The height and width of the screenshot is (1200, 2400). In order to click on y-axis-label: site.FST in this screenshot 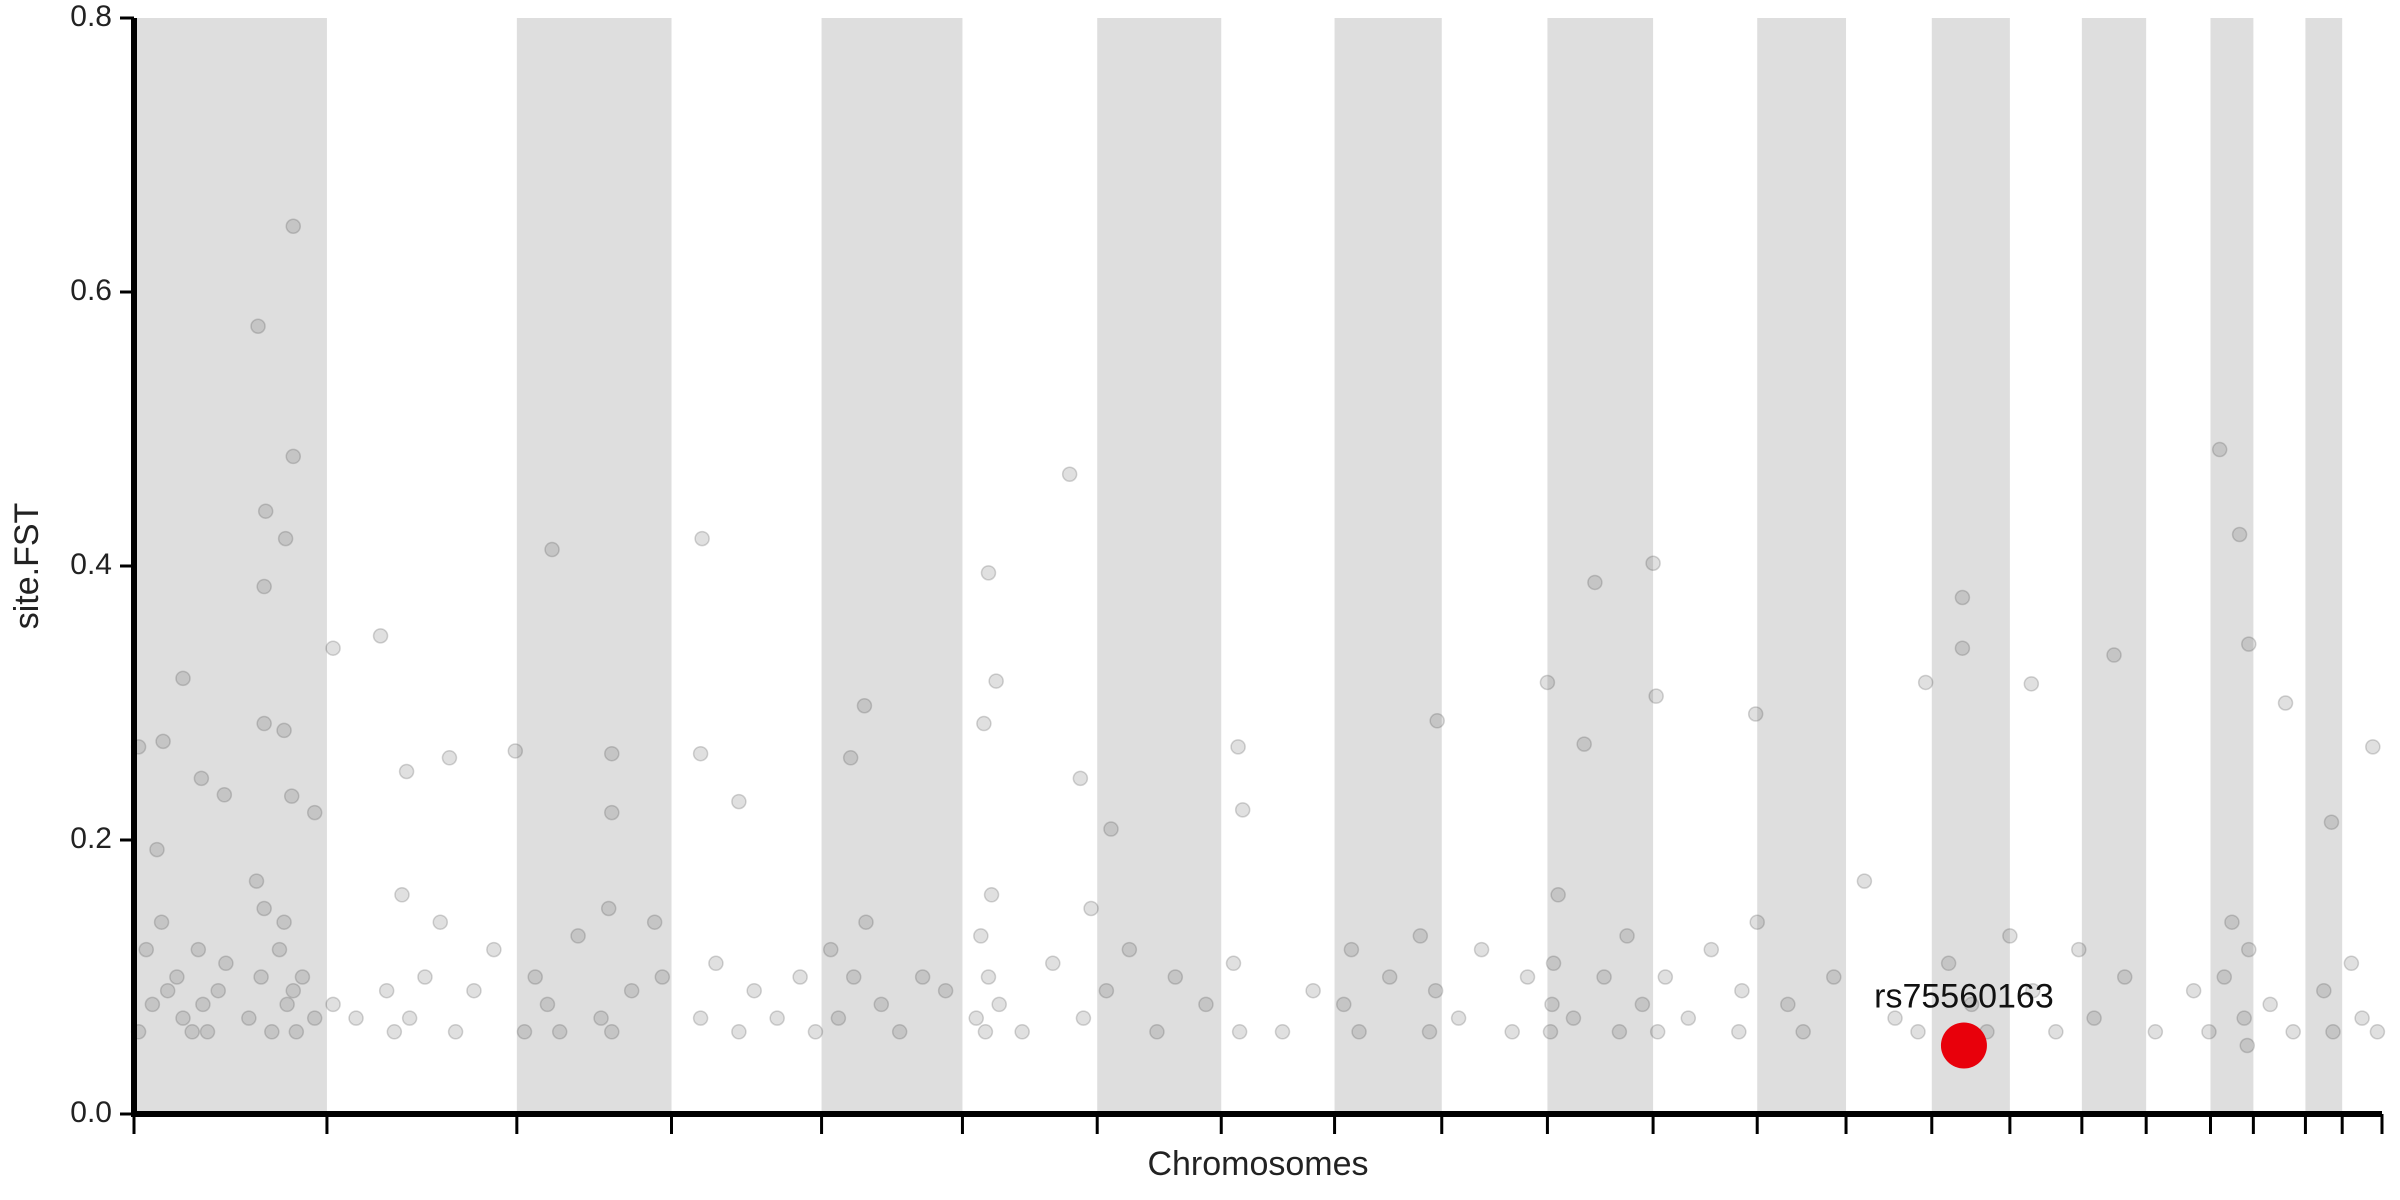, I will do `click(27, 566)`.